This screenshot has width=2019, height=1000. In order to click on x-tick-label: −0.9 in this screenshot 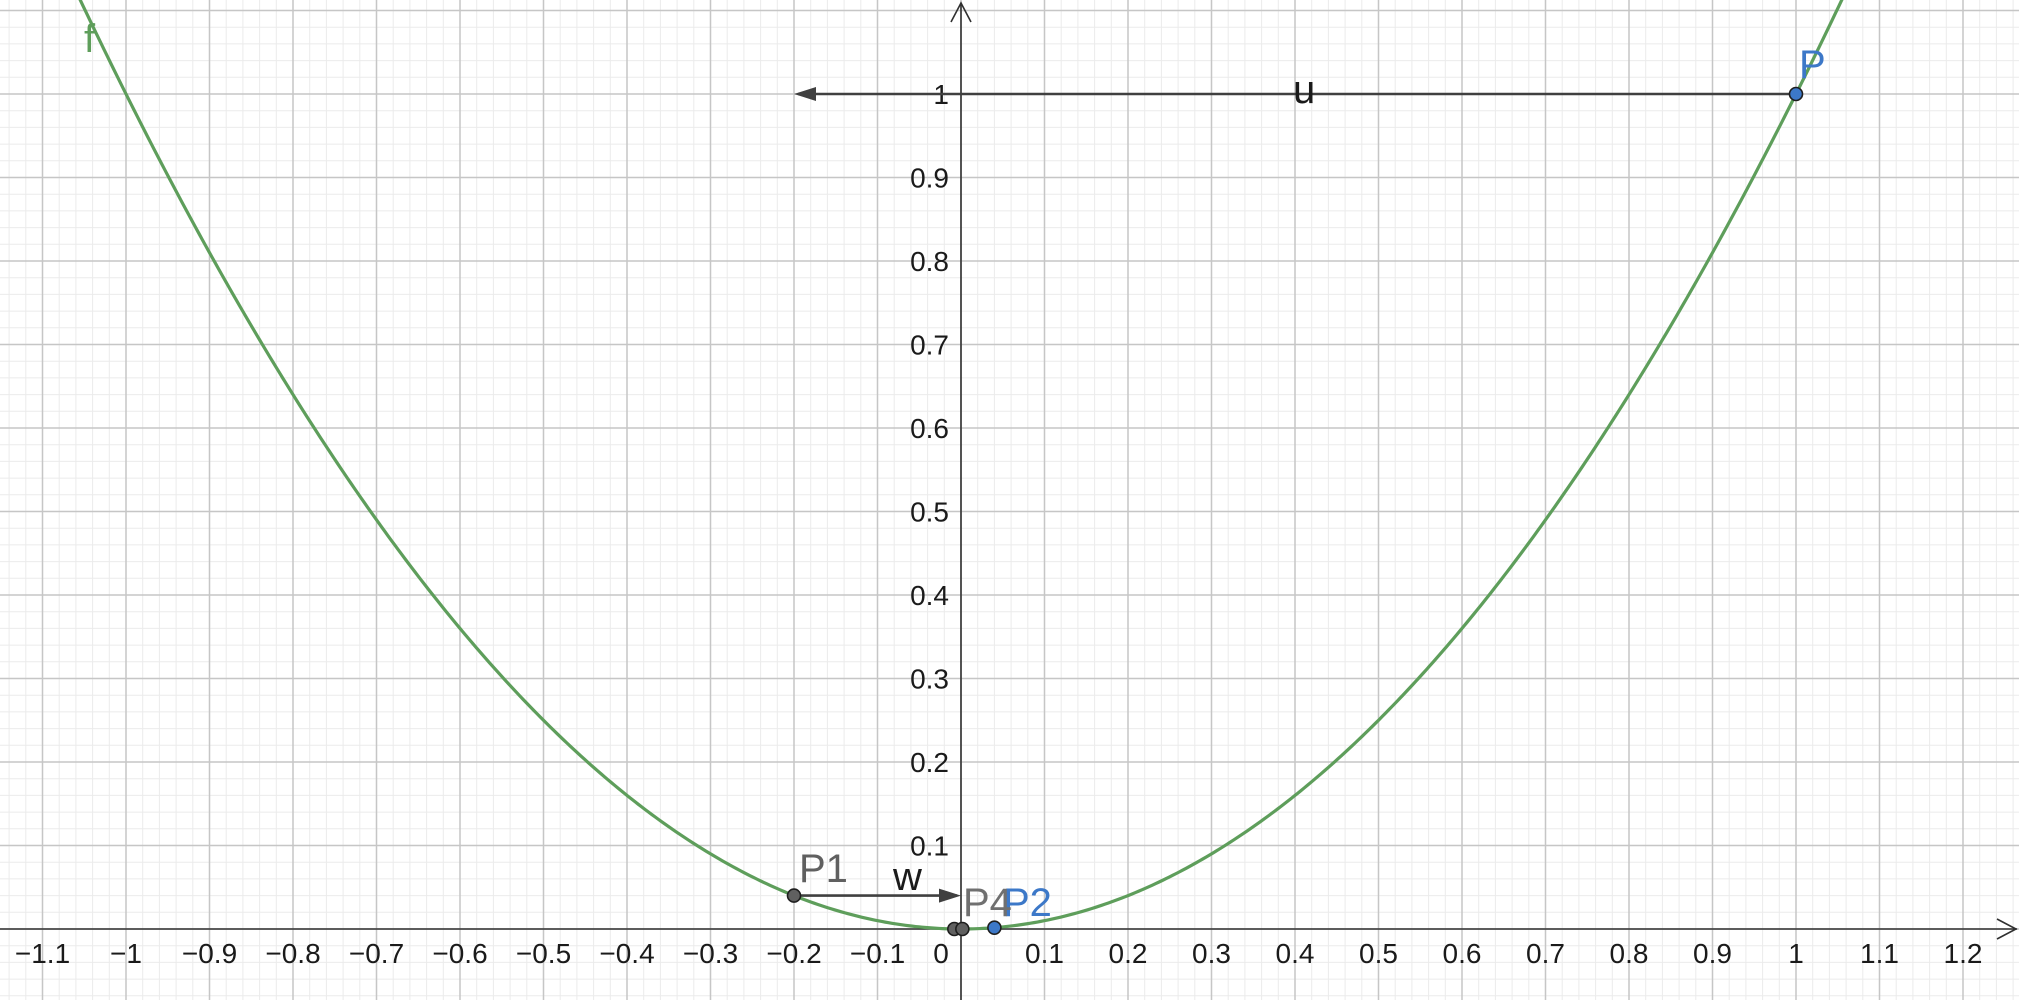, I will do `click(209, 953)`.